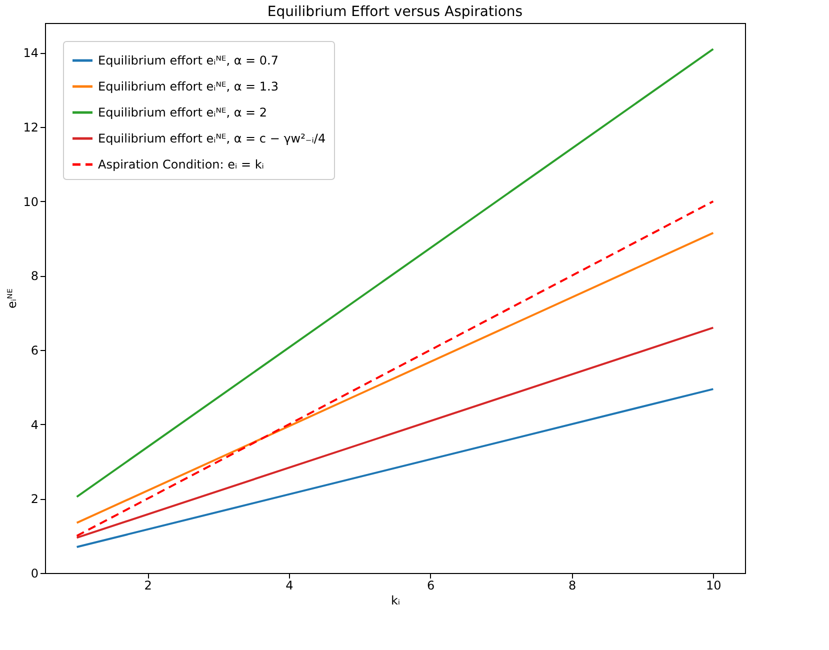  I want to click on x-tick-label: 4, so click(290, 585).